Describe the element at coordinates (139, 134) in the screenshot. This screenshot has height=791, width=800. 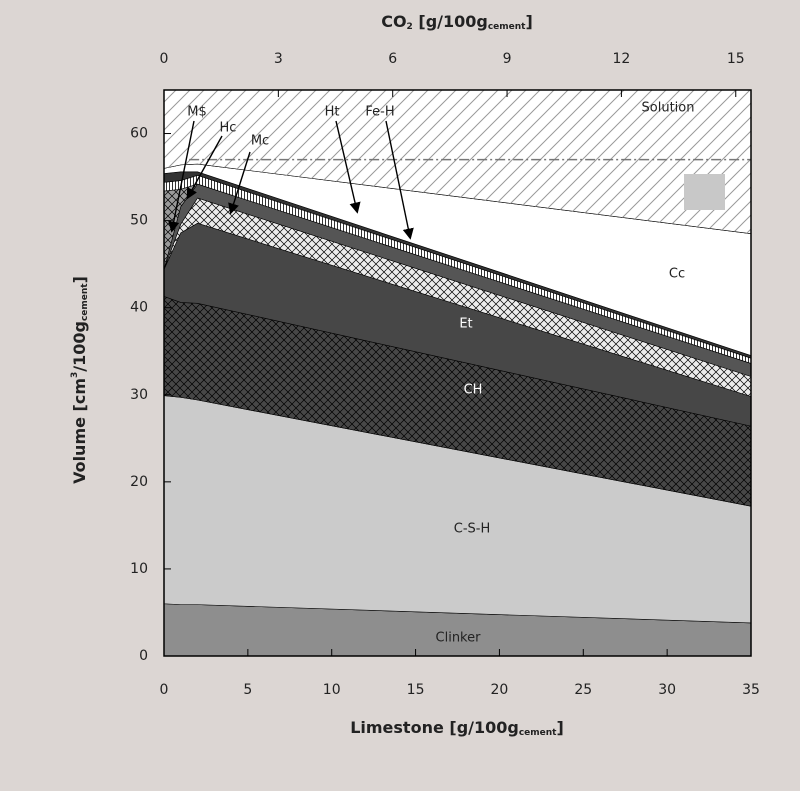
I see `y-tick-label: 60` at that location.